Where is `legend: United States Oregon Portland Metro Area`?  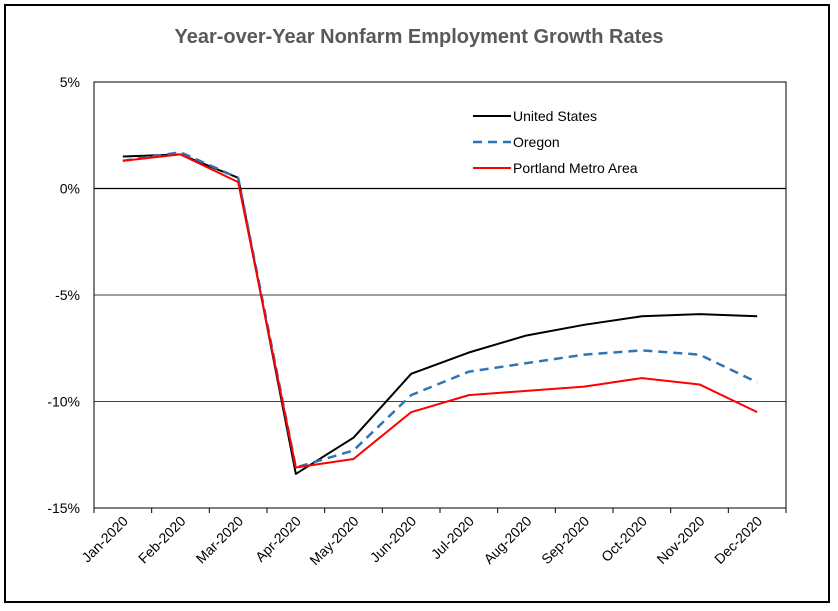
legend: United States Oregon Portland Metro Area is located at coordinates (555, 142).